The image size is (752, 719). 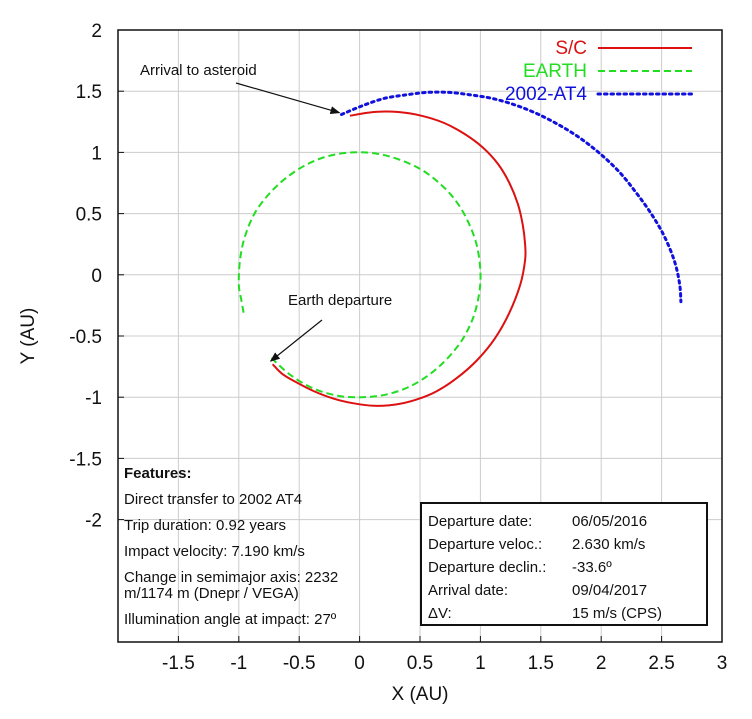 I want to click on y-tick-label: 1.5, so click(x=89, y=92).